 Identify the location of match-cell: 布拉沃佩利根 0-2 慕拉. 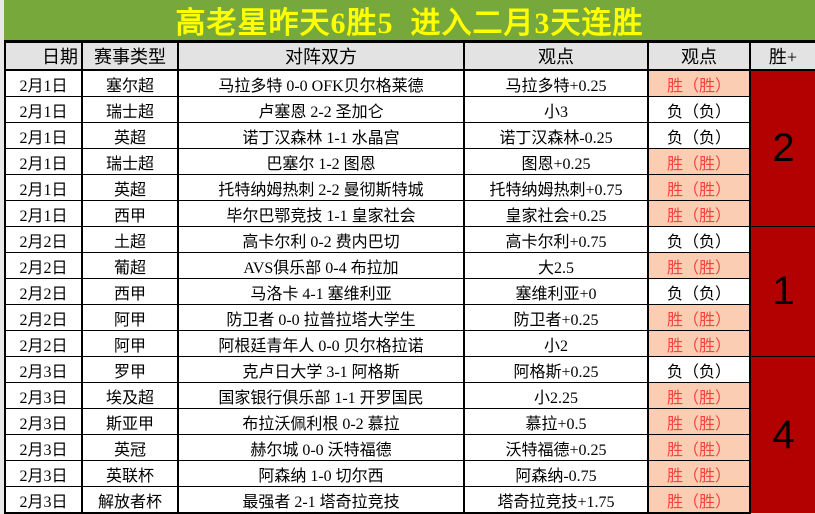
(321, 421).